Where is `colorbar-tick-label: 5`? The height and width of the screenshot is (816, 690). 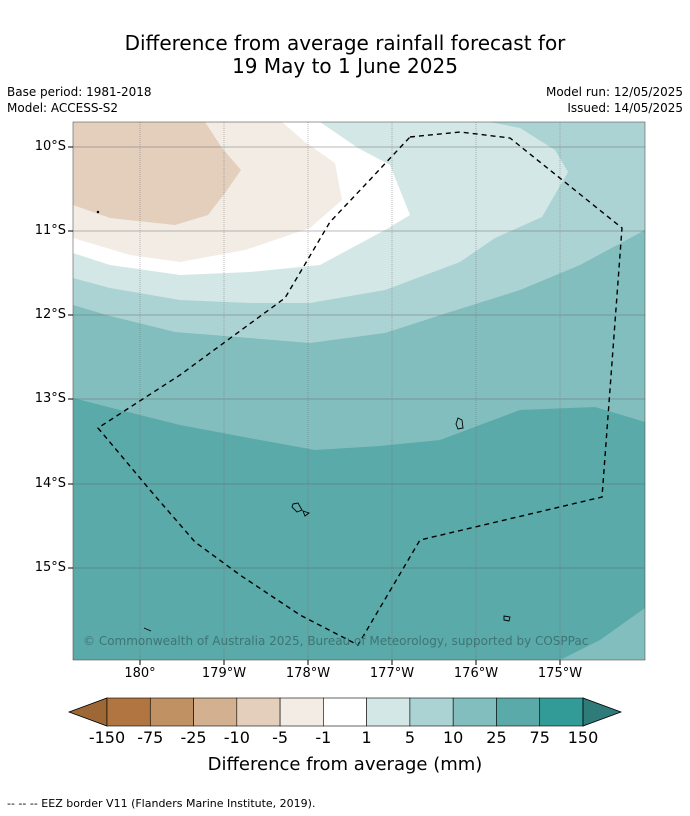 colorbar-tick-label: 5 is located at coordinates (409, 737).